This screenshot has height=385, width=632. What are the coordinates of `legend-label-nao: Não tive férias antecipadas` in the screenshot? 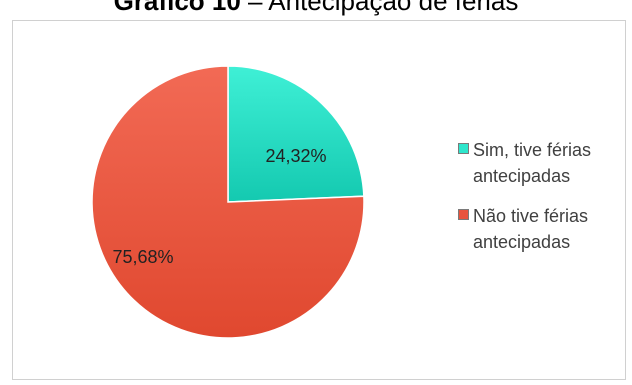 It's located at (531, 229).